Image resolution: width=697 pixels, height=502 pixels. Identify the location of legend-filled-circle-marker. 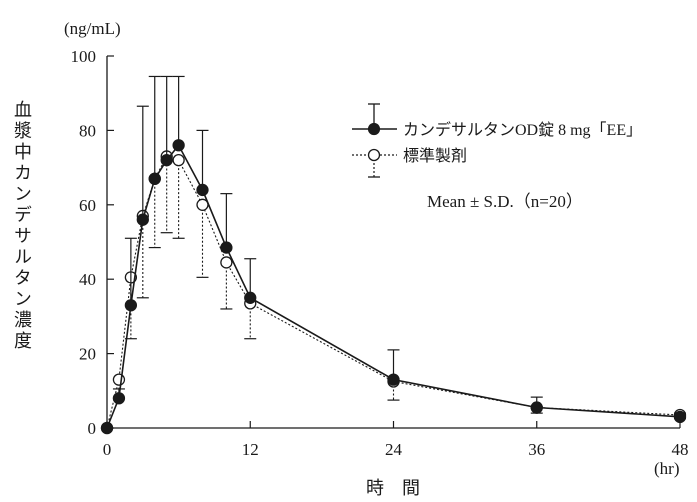
(374, 129).